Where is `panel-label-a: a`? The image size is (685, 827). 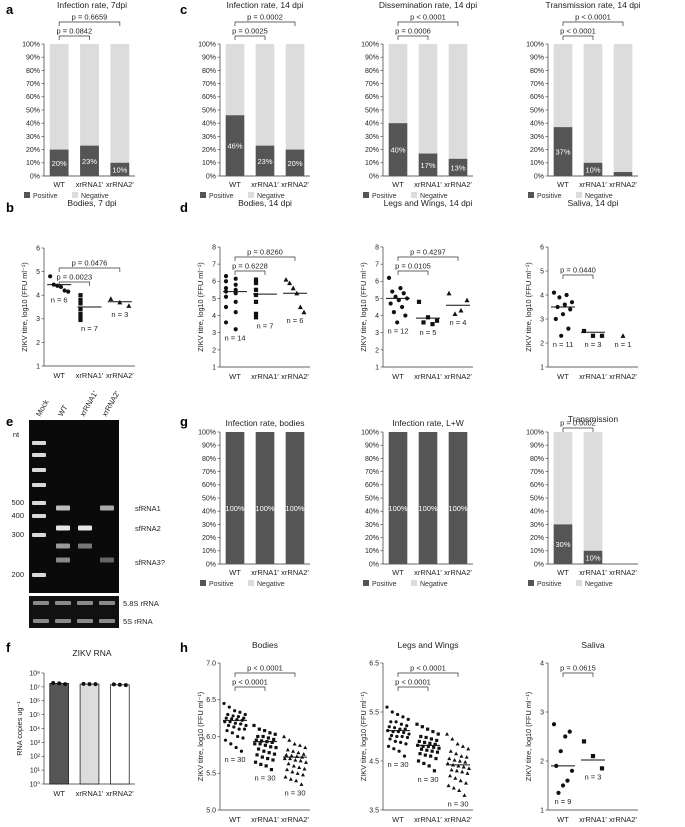
panel-label-a: a is located at coordinates (10, 9).